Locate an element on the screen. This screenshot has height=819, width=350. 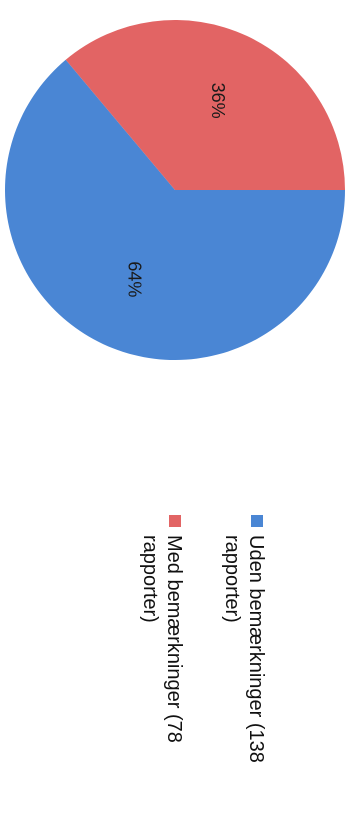
legend-label-1-line-2: rapporter) is located at coordinates (232, 579).